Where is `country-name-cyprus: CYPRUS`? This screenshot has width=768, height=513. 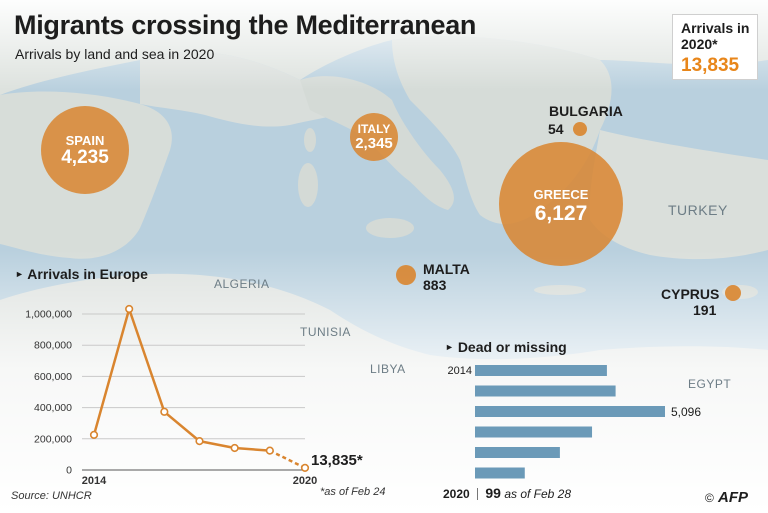 country-name-cyprus: CYPRUS is located at coordinates (690, 294).